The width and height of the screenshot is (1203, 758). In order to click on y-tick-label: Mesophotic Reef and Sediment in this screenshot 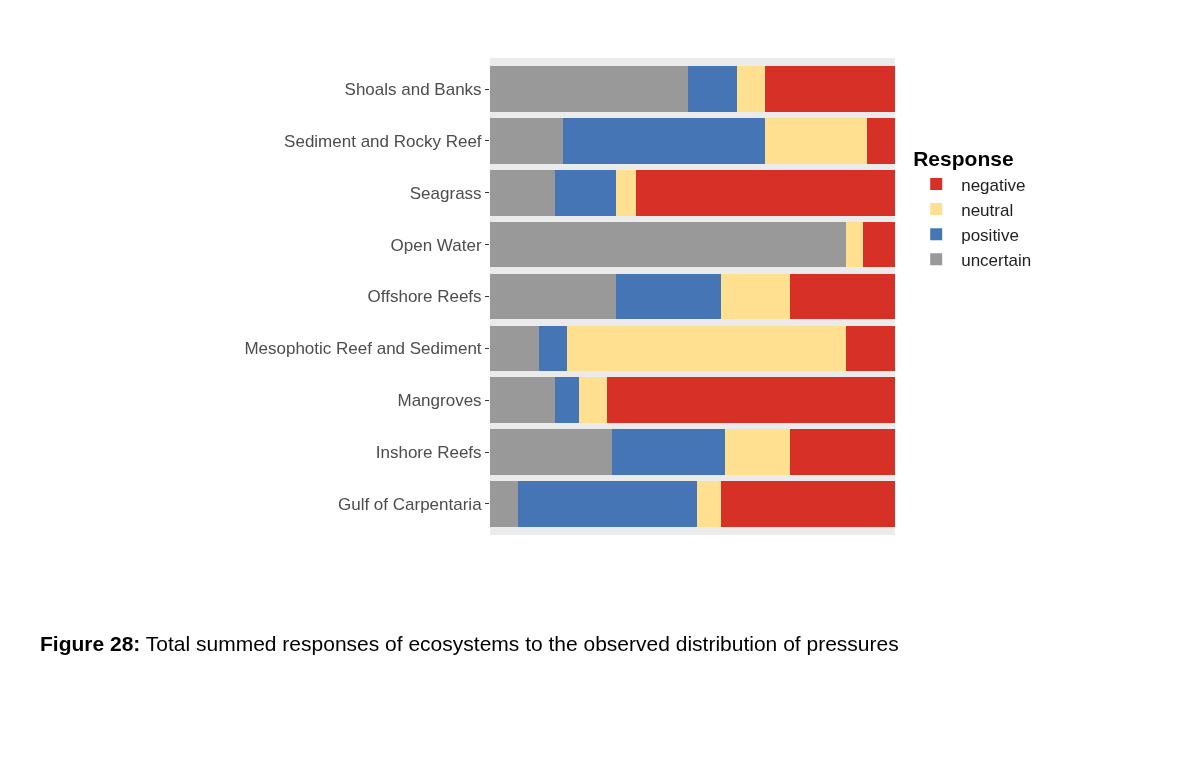, I will do `click(363, 349)`.